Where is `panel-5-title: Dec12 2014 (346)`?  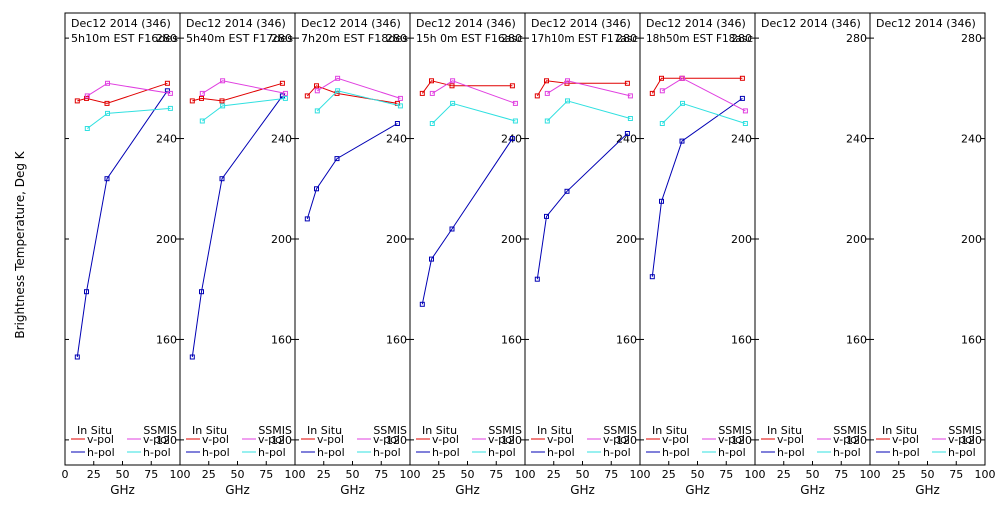
panel-5-title: Dec12 2014 (346) is located at coordinates (581, 23).